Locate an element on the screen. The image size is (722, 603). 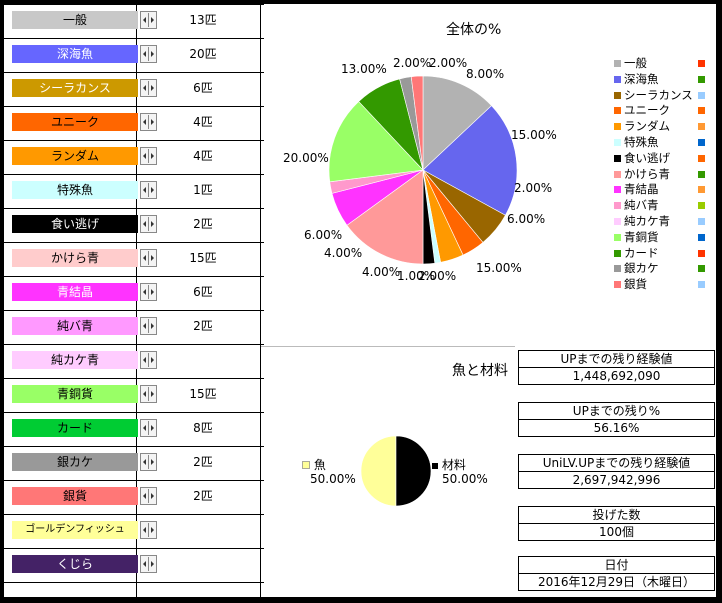
item-label: ランダム is located at coordinates (75, 156).